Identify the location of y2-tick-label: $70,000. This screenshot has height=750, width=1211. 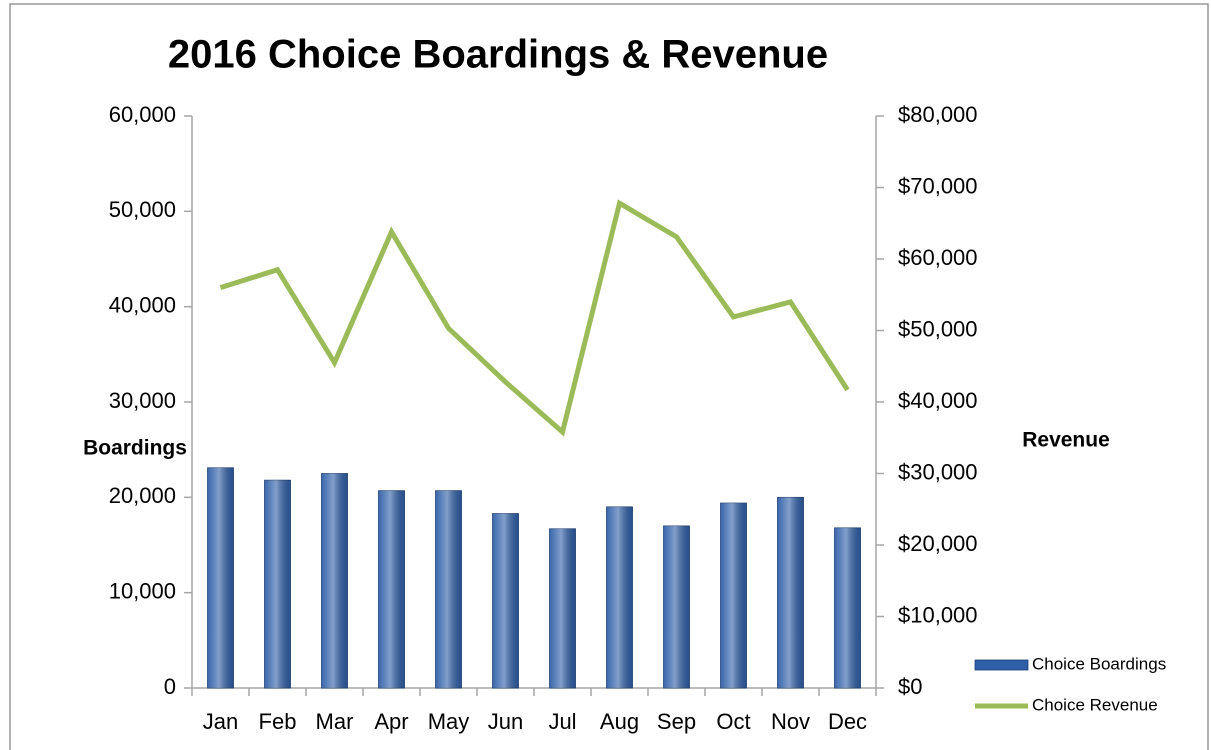
(938, 185).